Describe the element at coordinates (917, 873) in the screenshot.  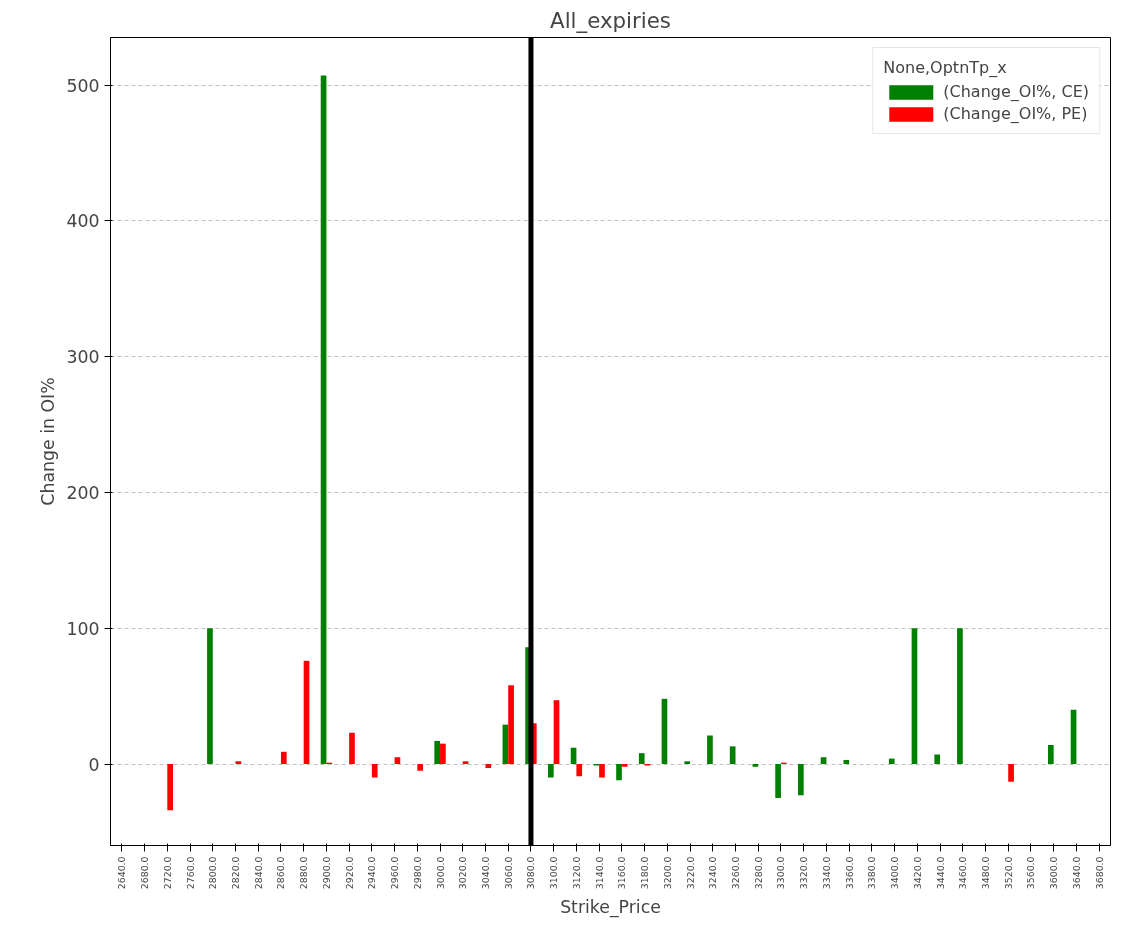
I see `x-tick-label: 3420.0` at that location.